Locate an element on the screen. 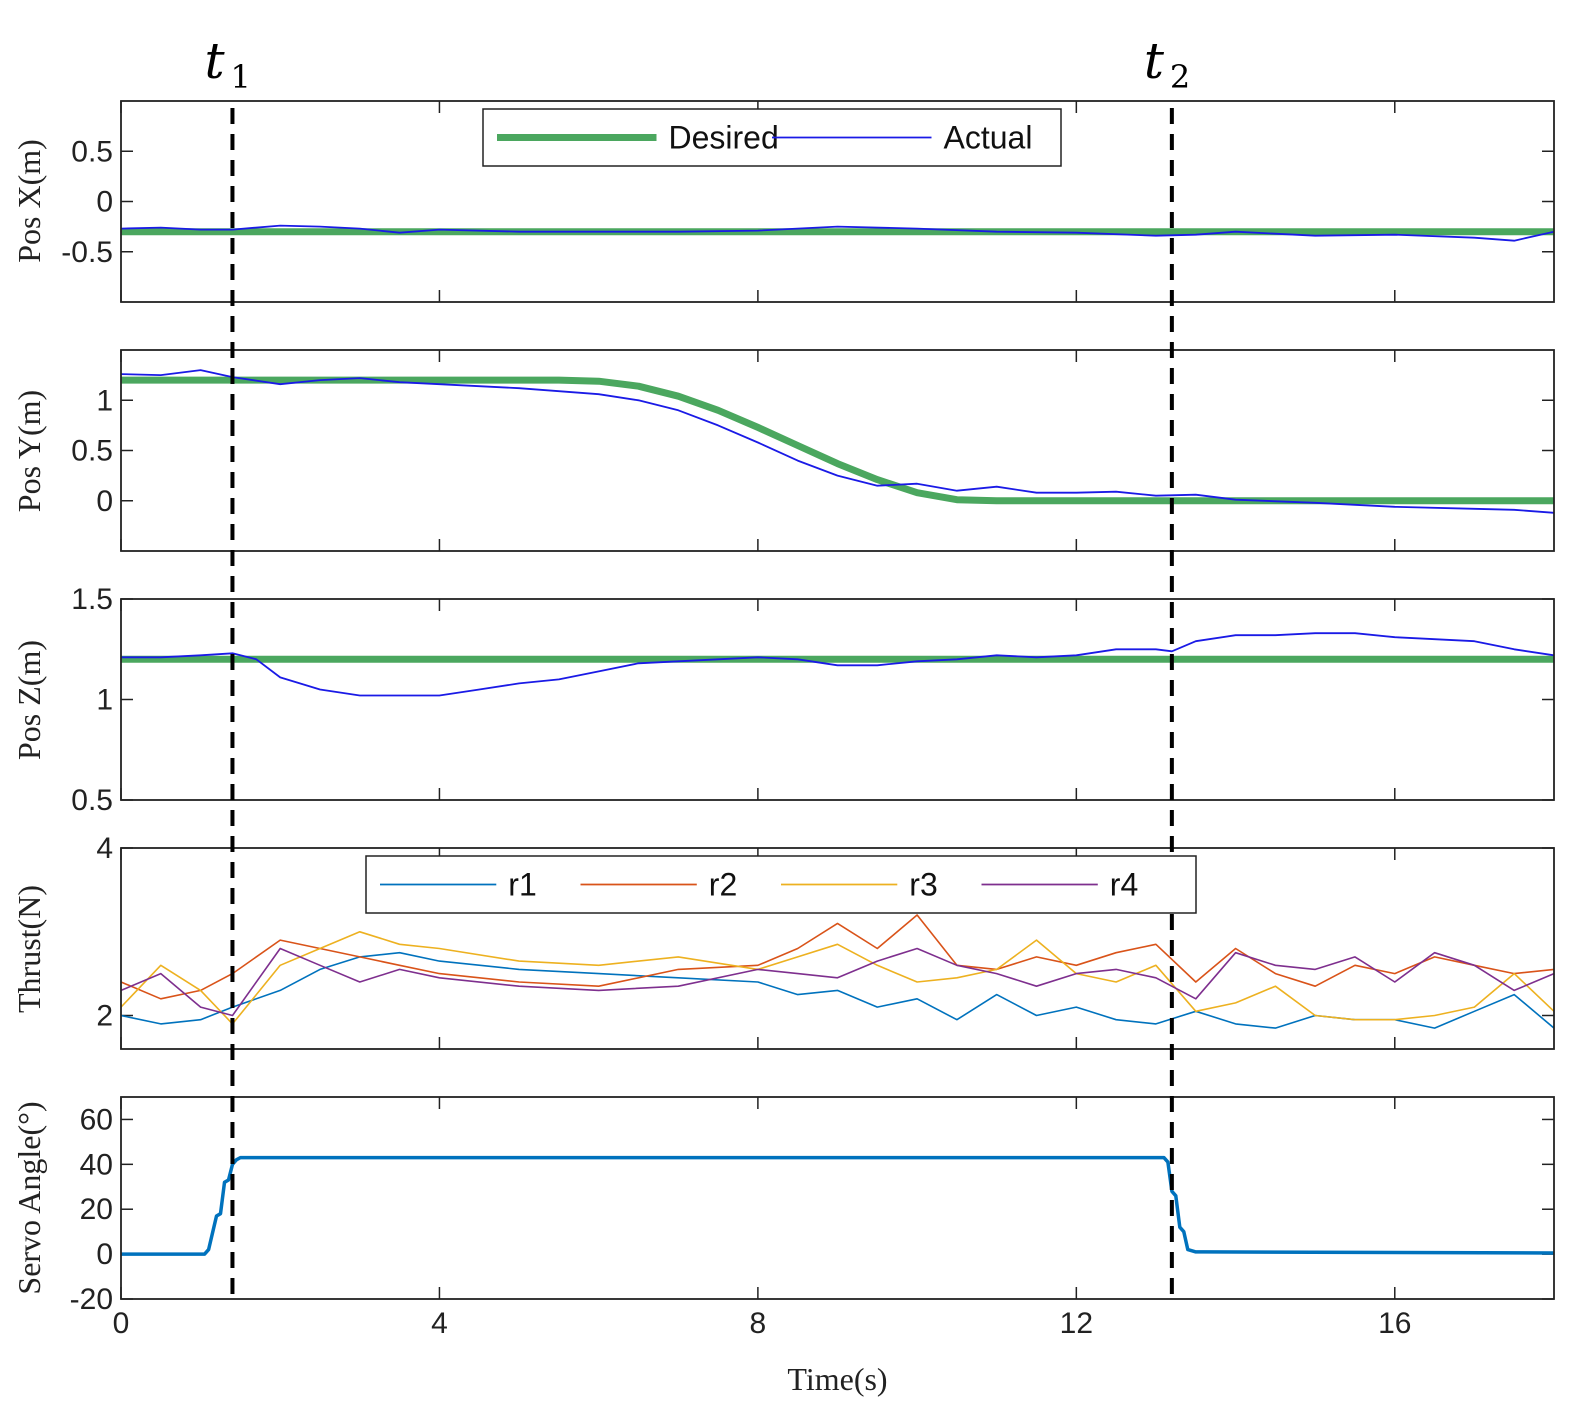 The width and height of the screenshot is (1572, 1401). marker-label-t1: t is located at coordinates (214, 61).